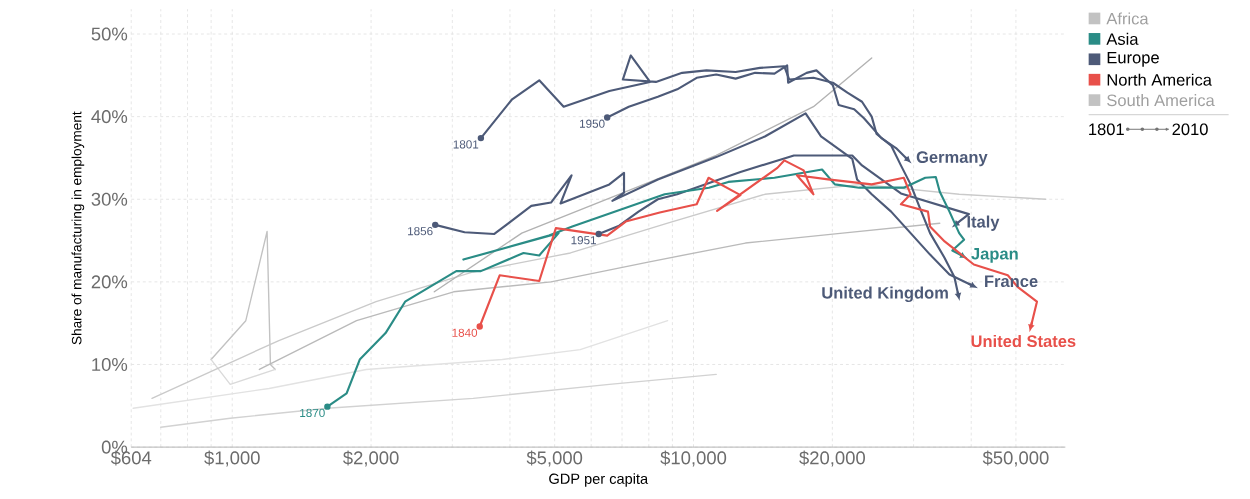  What do you see at coordinates (78, 228) in the screenshot?
I see `y-axis-title: Share of manufacturing in employment` at bounding box center [78, 228].